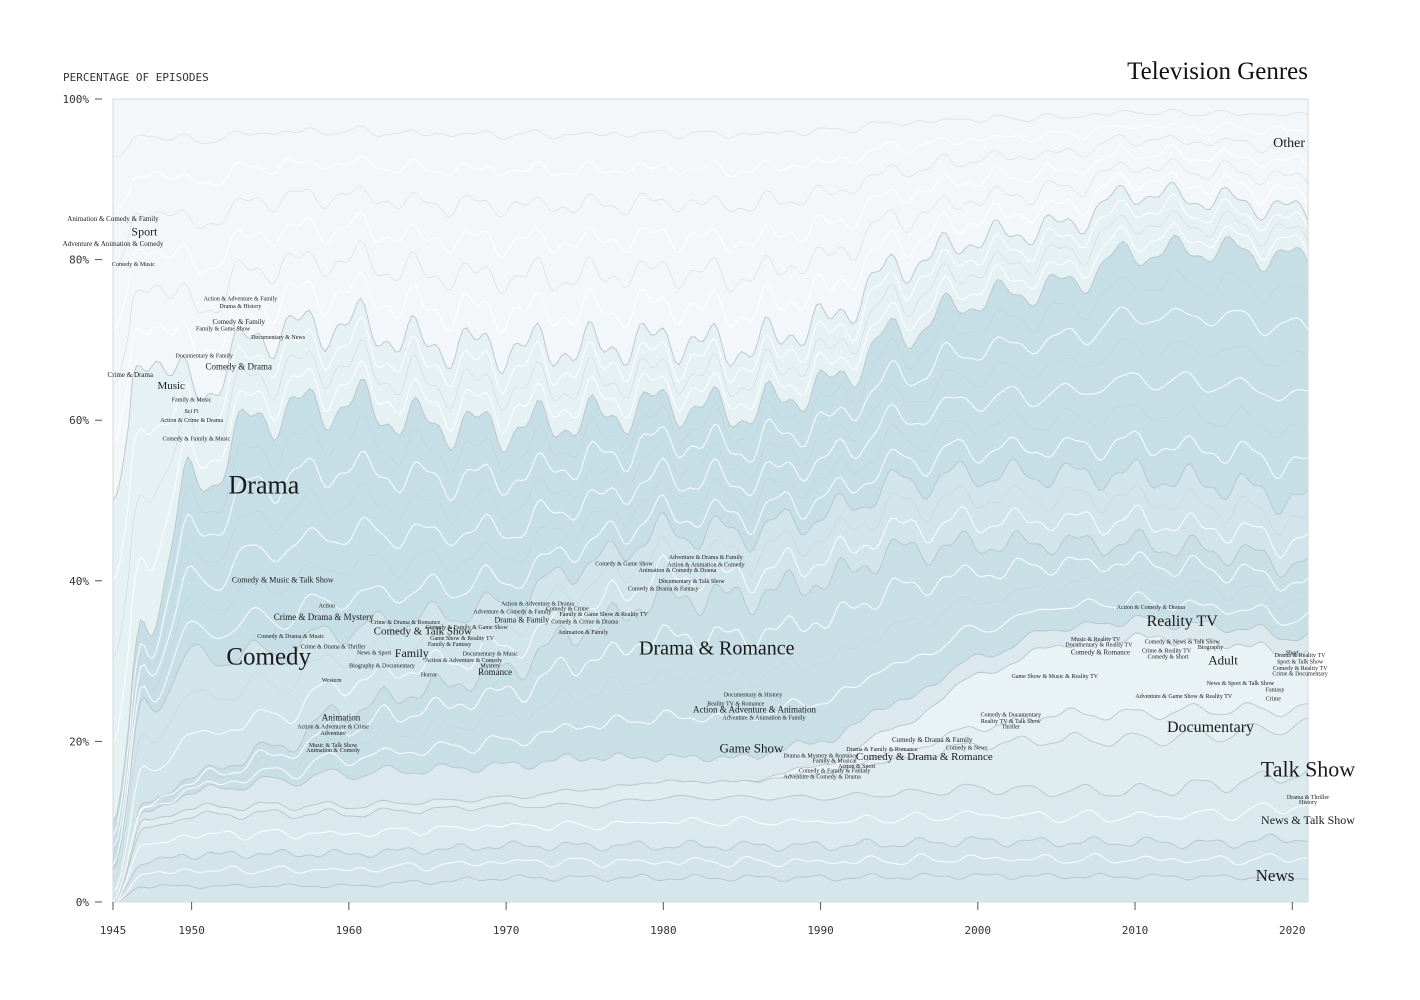 The image size is (1420, 1000). Describe the element at coordinates (1241, 684) in the screenshot. I see `genre-label-news-sport-talk-show-91: News & Sport & Talk Show` at that location.